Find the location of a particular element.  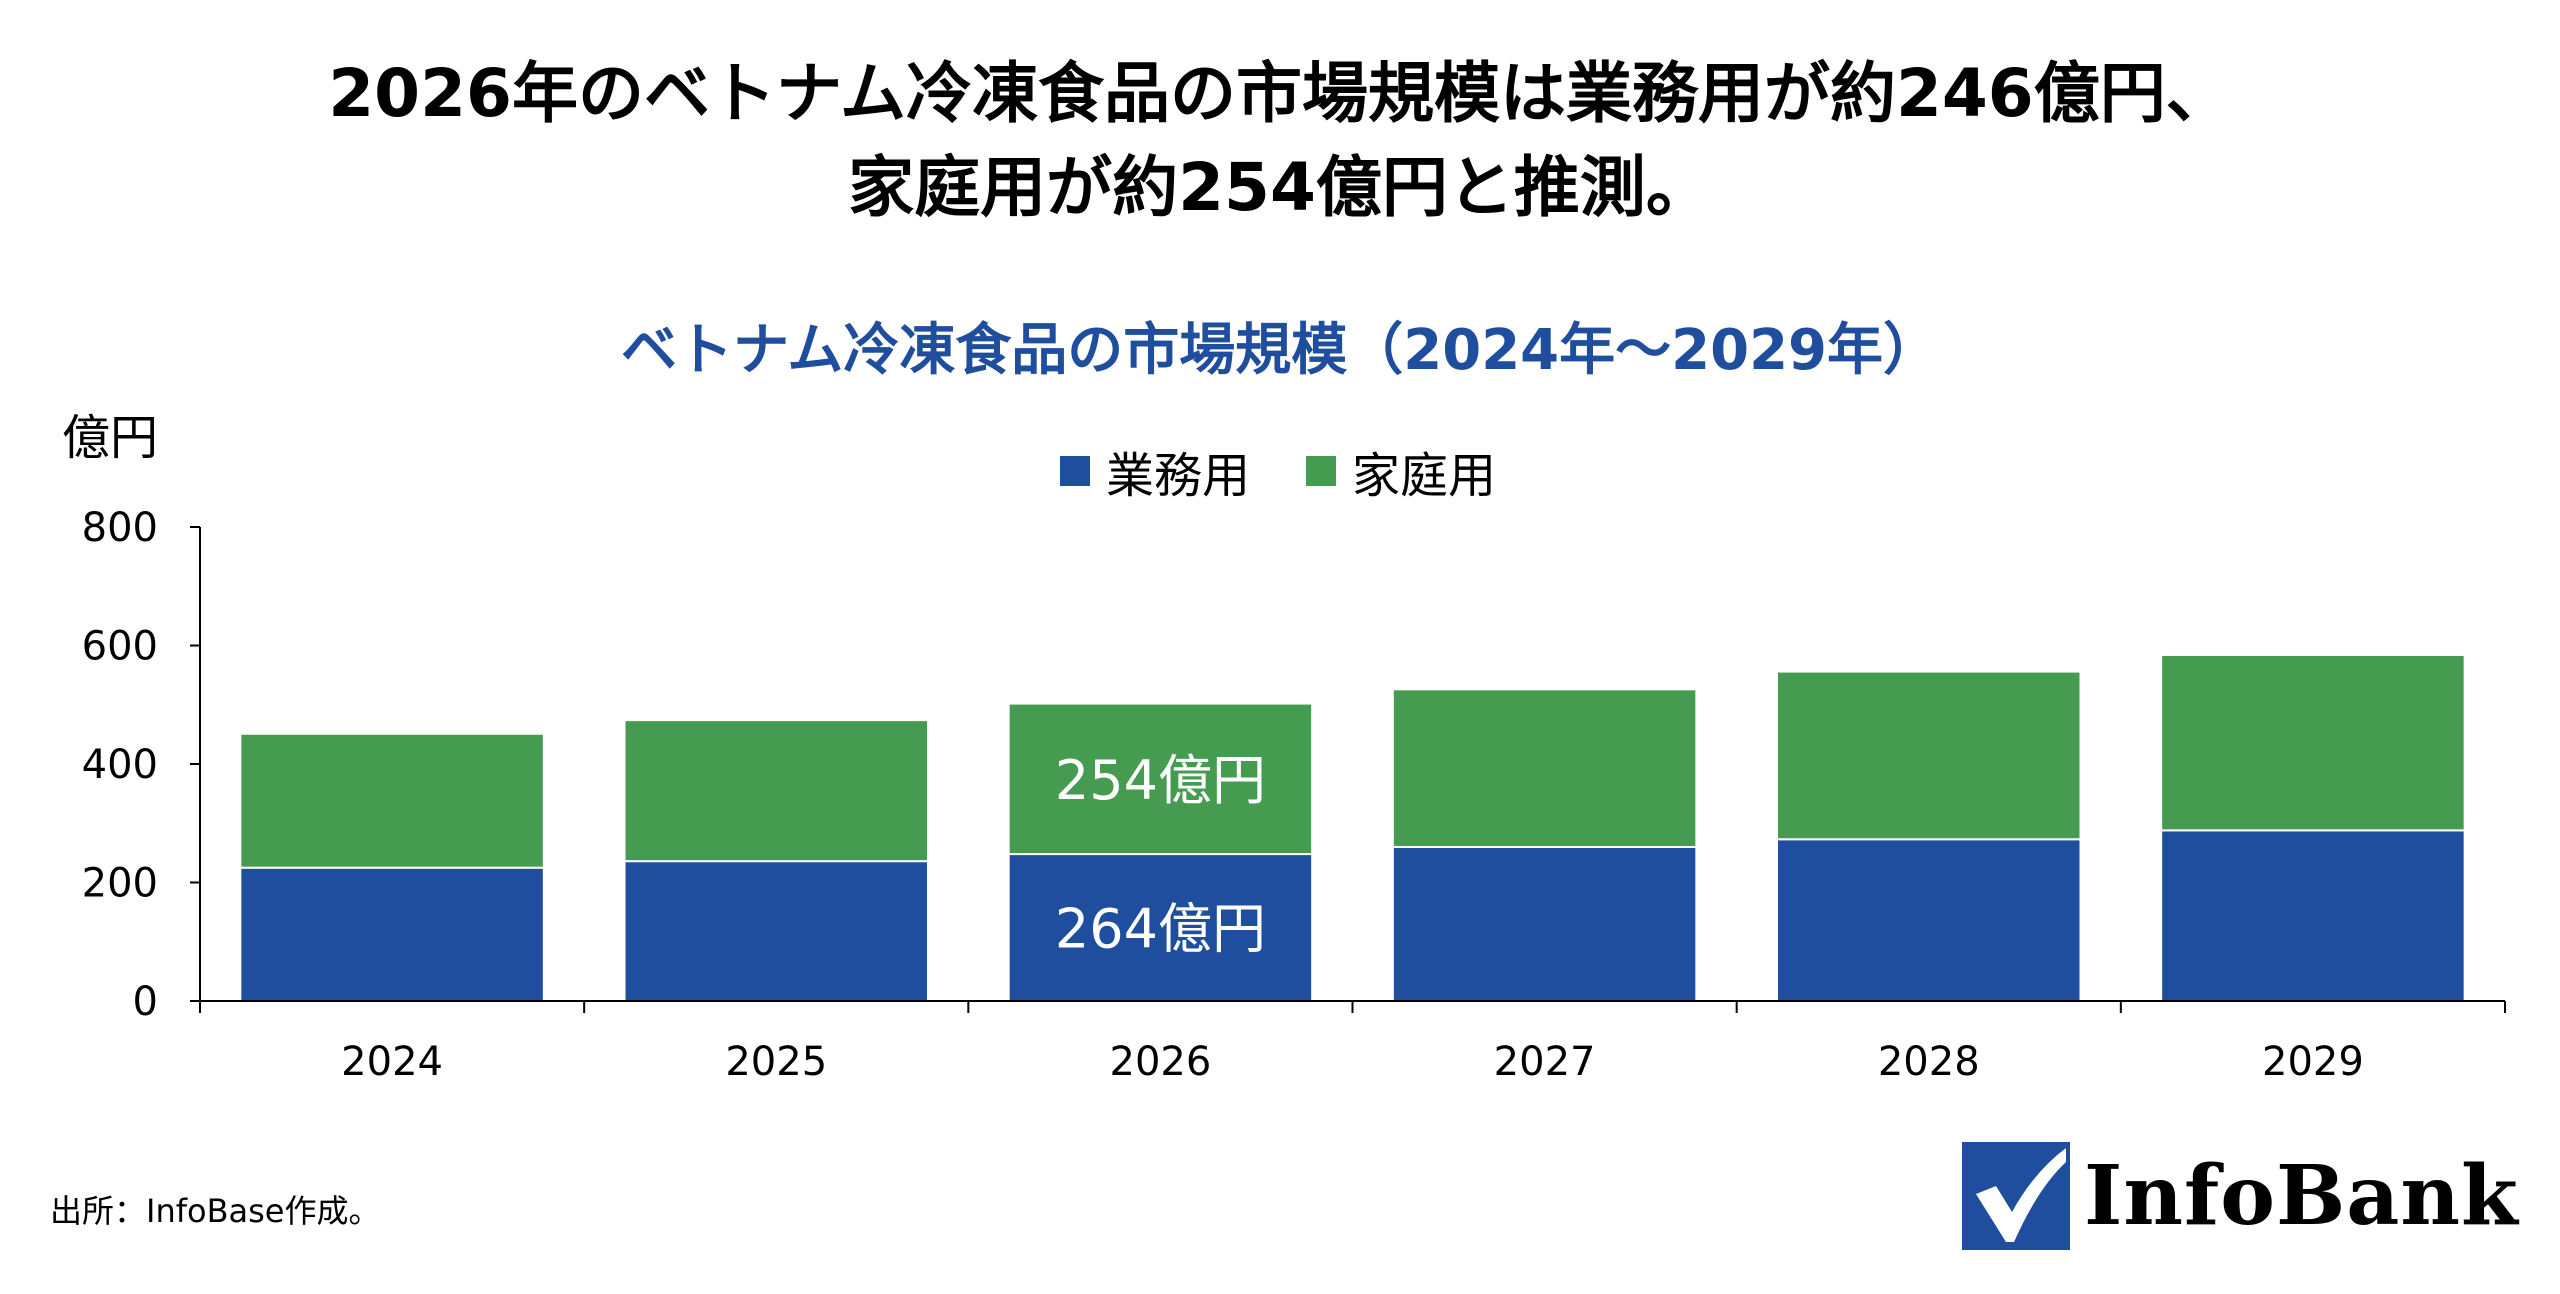

checkmark-logo-icon is located at coordinates (2016, 1196).